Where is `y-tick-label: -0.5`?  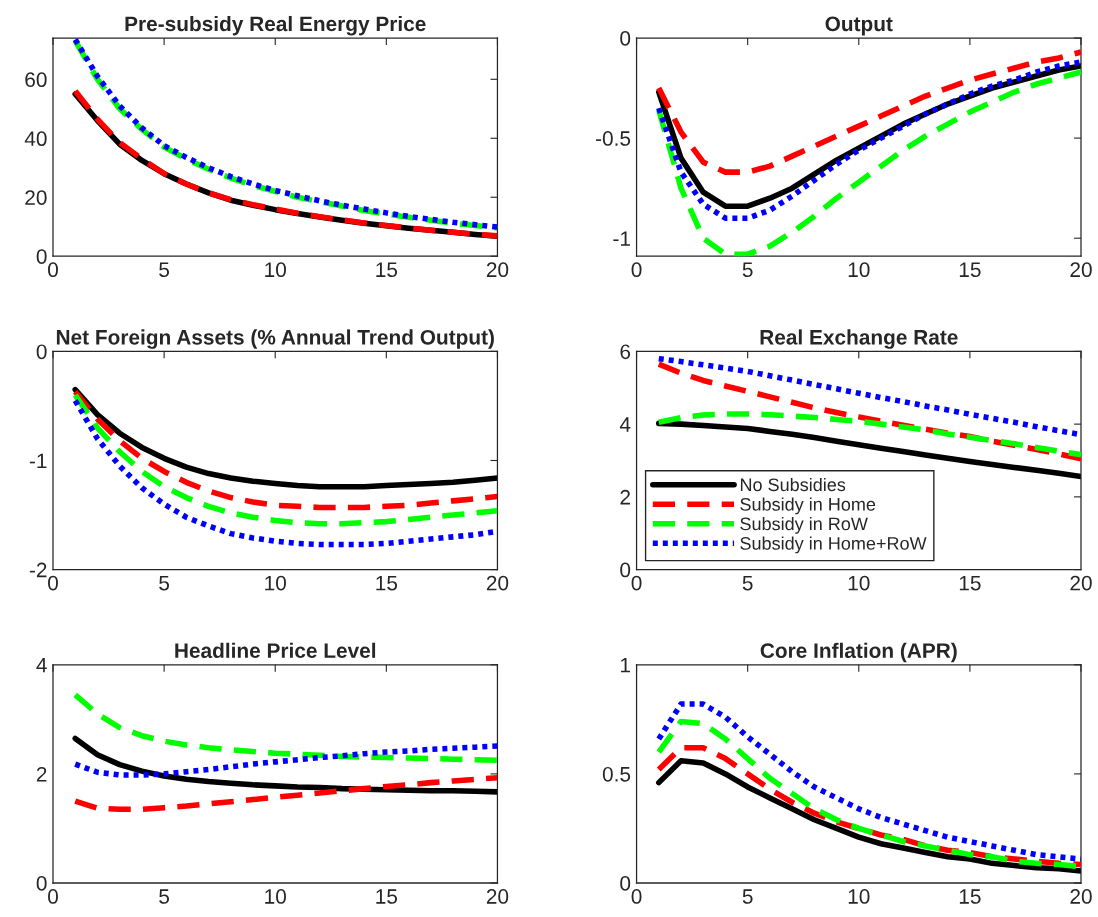
y-tick-label: -0.5 is located at coordinates (613, 138).